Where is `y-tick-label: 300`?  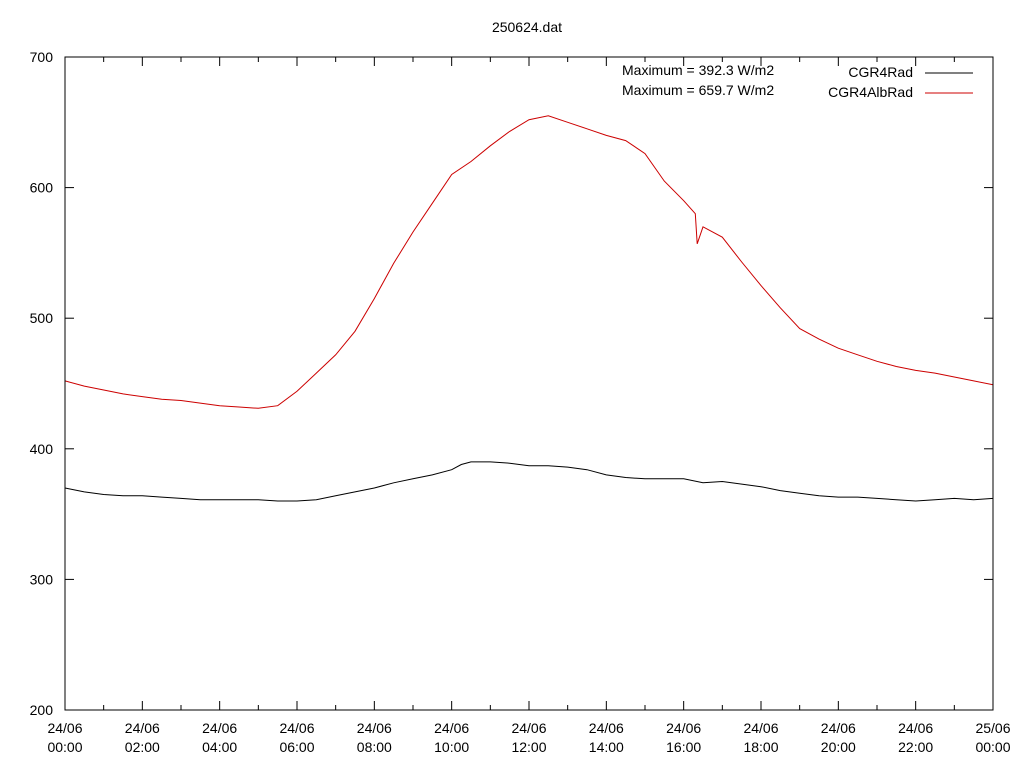
y-tick-label: 300 is located at coordinates (42, 579).